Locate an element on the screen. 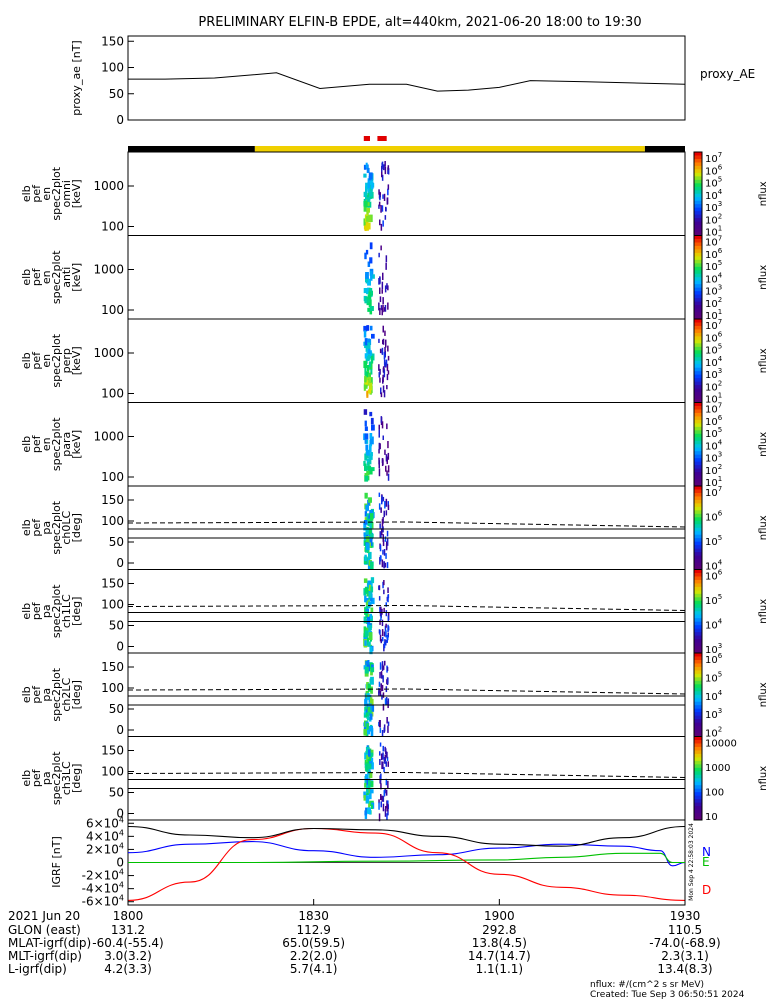 This screenshot has width=775, height=1000. colorbar-tick-label: 10⁴ is located at coordinates (714, 625).